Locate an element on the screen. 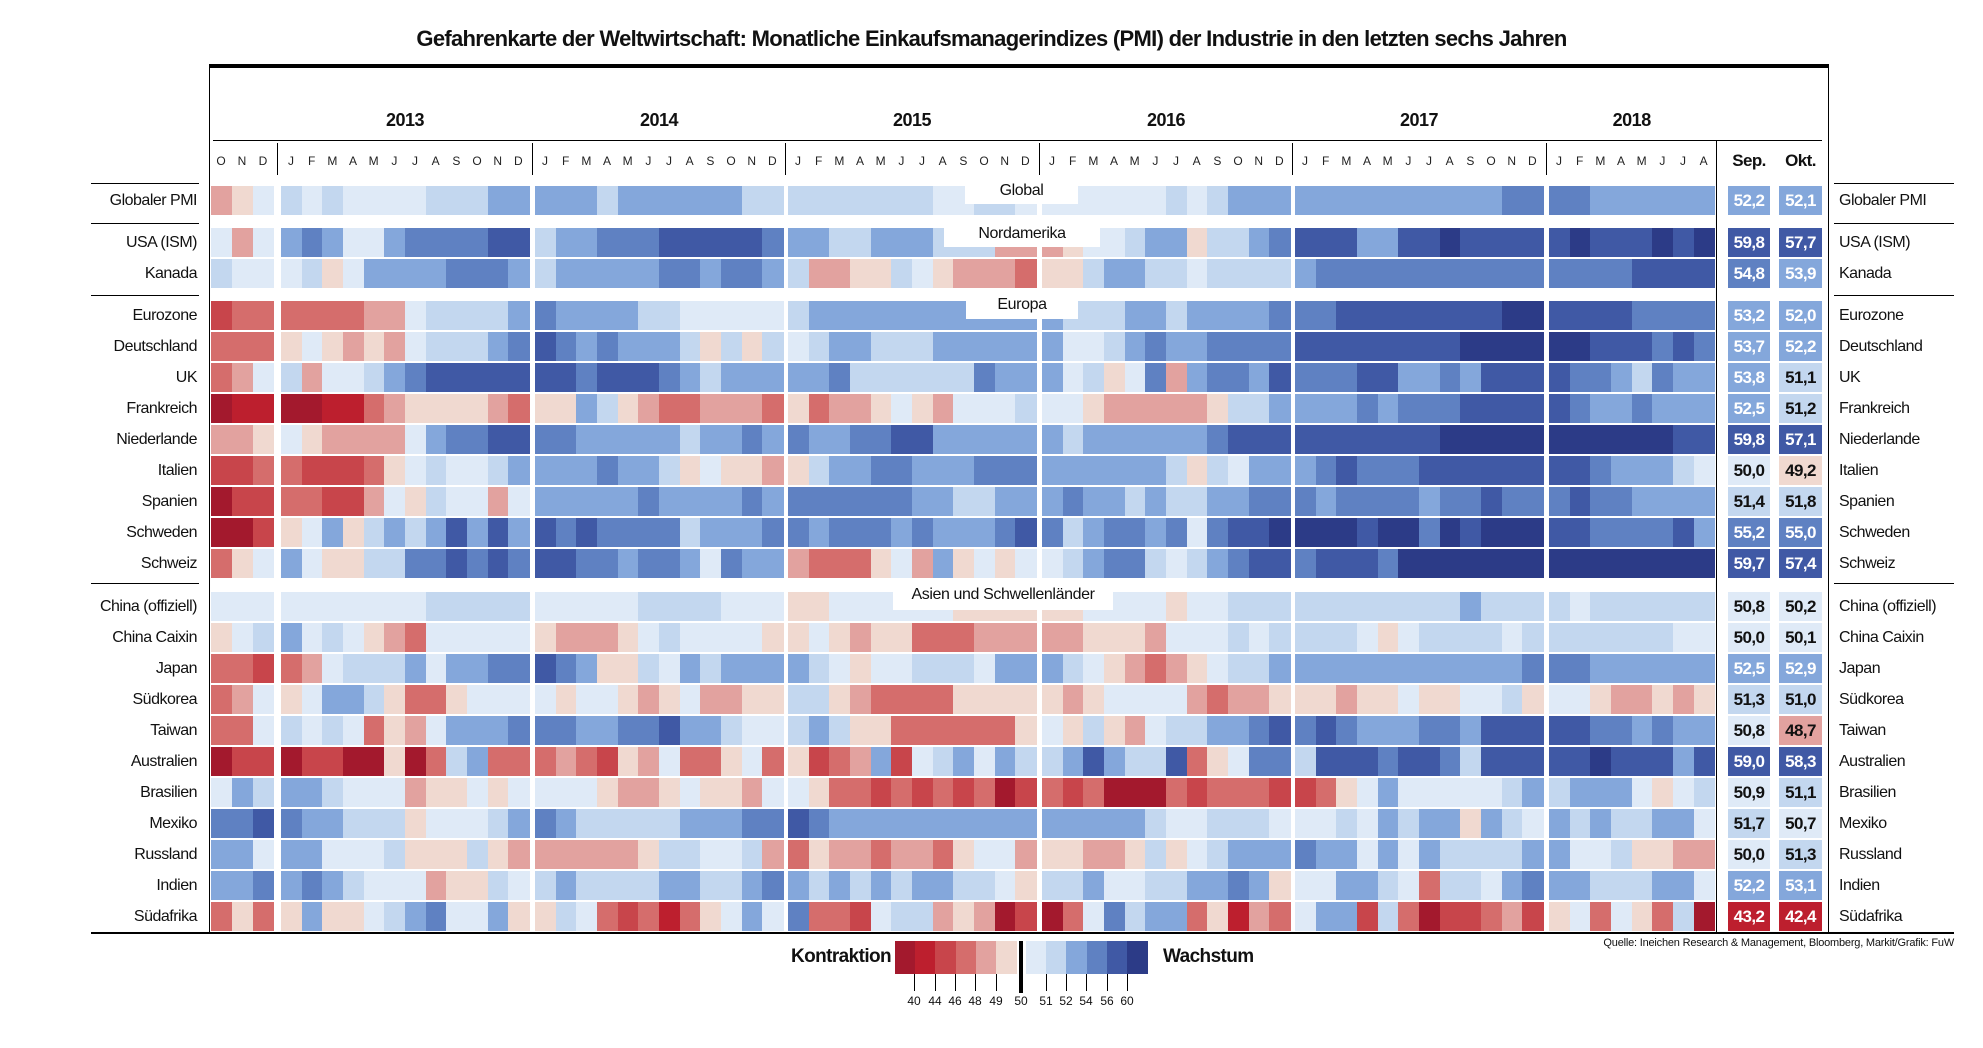 Image resolution: width=1983 pixels, height=1048 pixels. value-cell-sep: 50,0 is located at coordinates (1749, 470).